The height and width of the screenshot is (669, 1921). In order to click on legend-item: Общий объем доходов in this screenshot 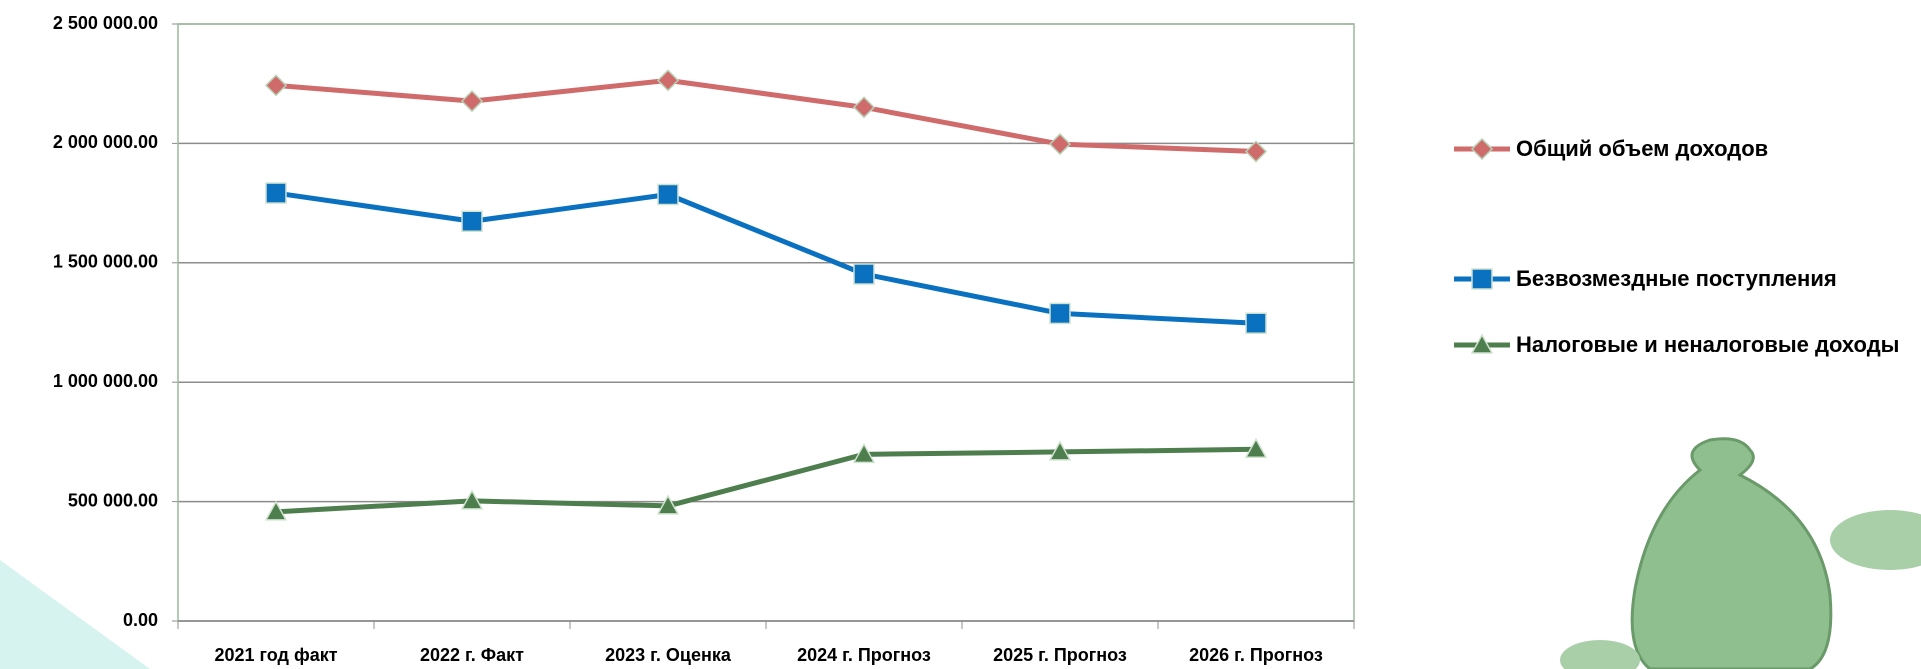, I will do `click(1684, 149)`.